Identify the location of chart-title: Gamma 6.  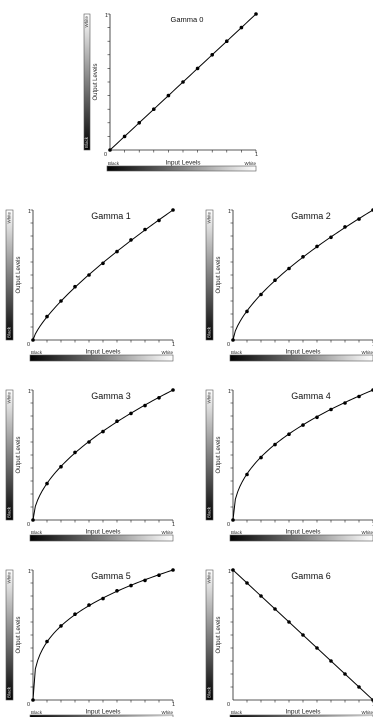
(311, 576).